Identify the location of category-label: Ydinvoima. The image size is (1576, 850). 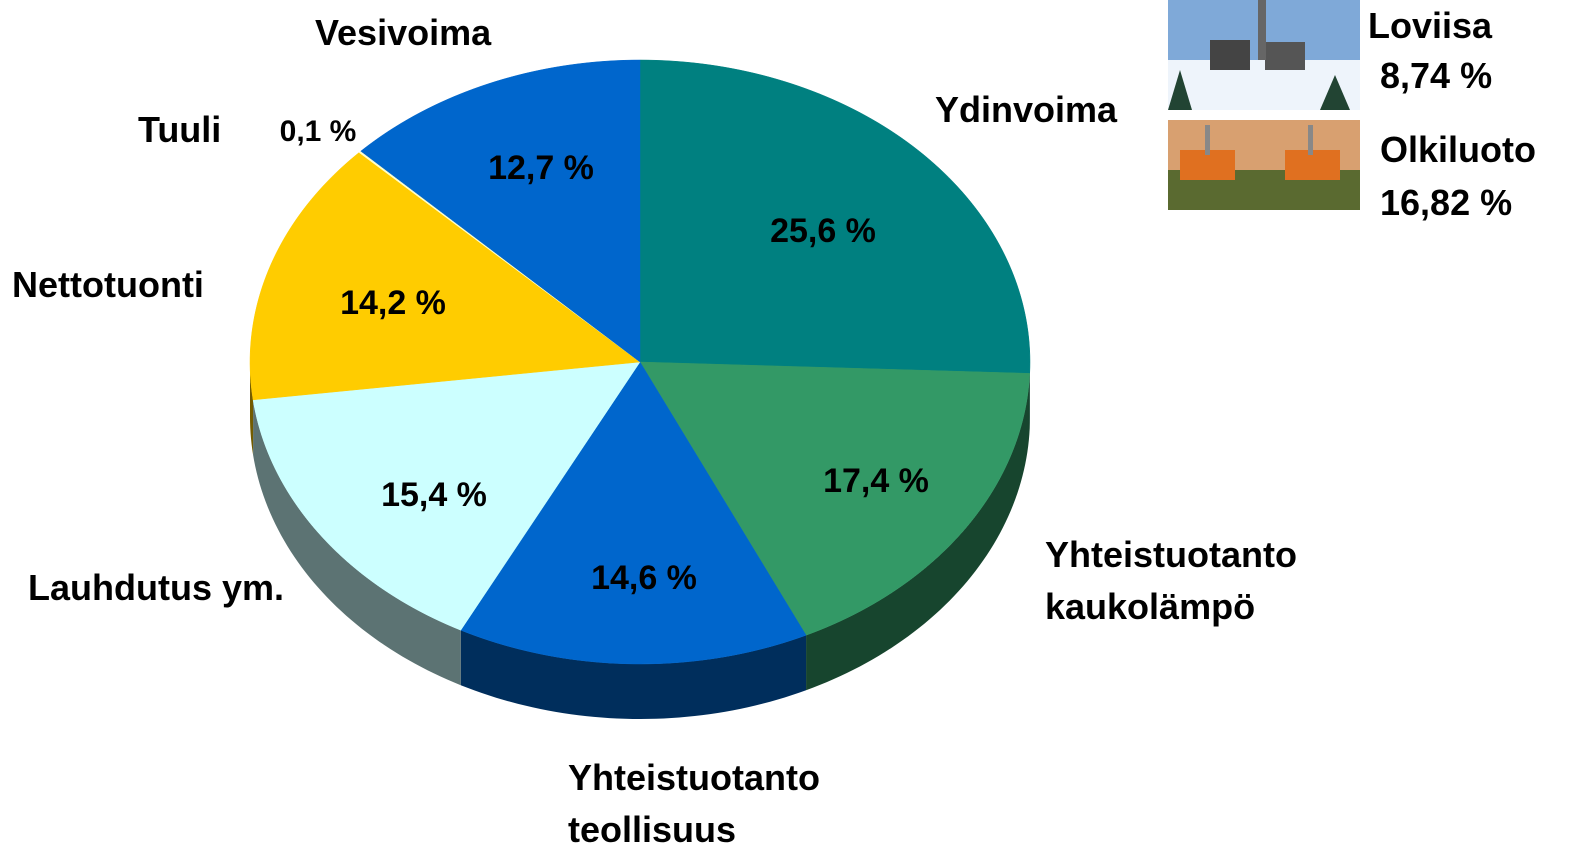
(1026, 109).